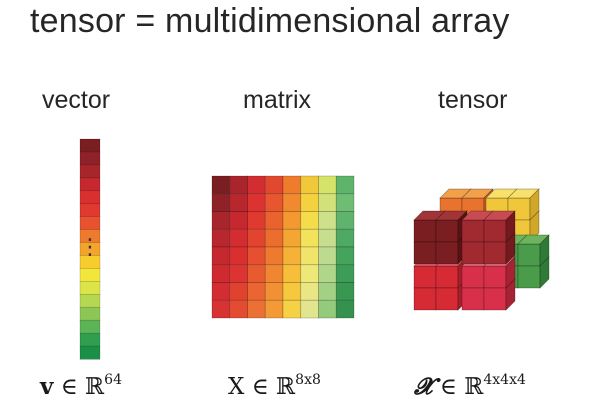 The image size is (593, 417). What do you see at coordinates (277, 100) in the screenshot?
I see `matrix-label: matrix` at bounding box center [277, 100].